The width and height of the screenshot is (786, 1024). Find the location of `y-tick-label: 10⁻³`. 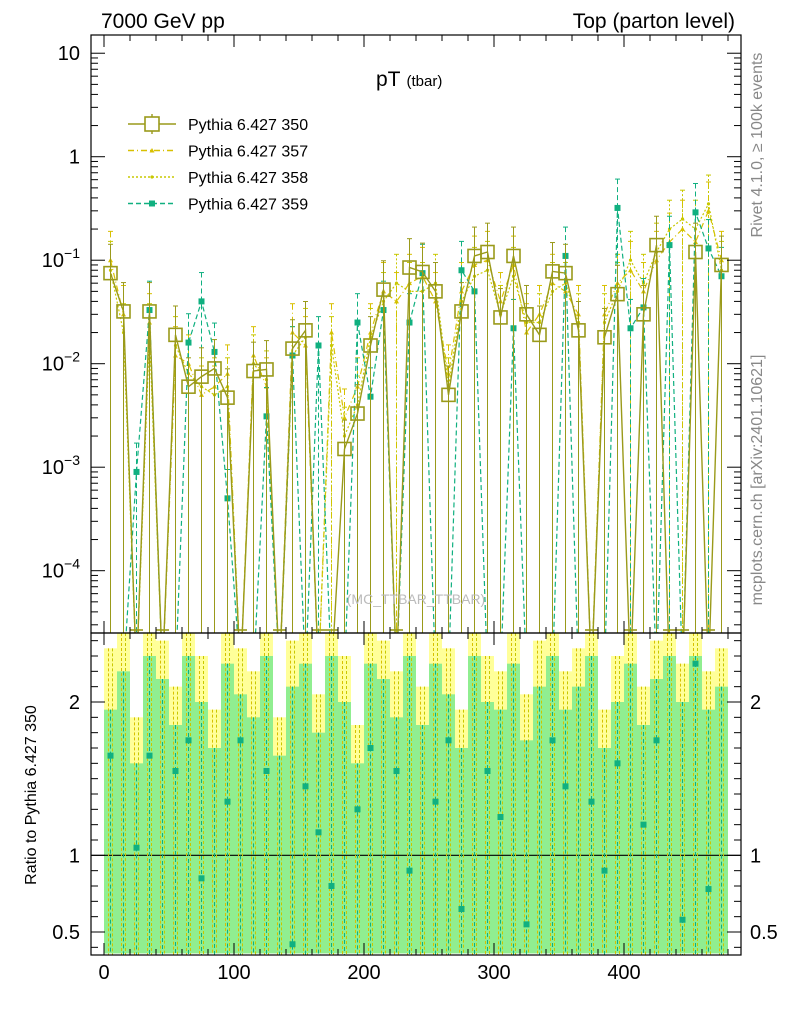

y-tick-label: 10⁻³ is located at coordinates (61, 465).